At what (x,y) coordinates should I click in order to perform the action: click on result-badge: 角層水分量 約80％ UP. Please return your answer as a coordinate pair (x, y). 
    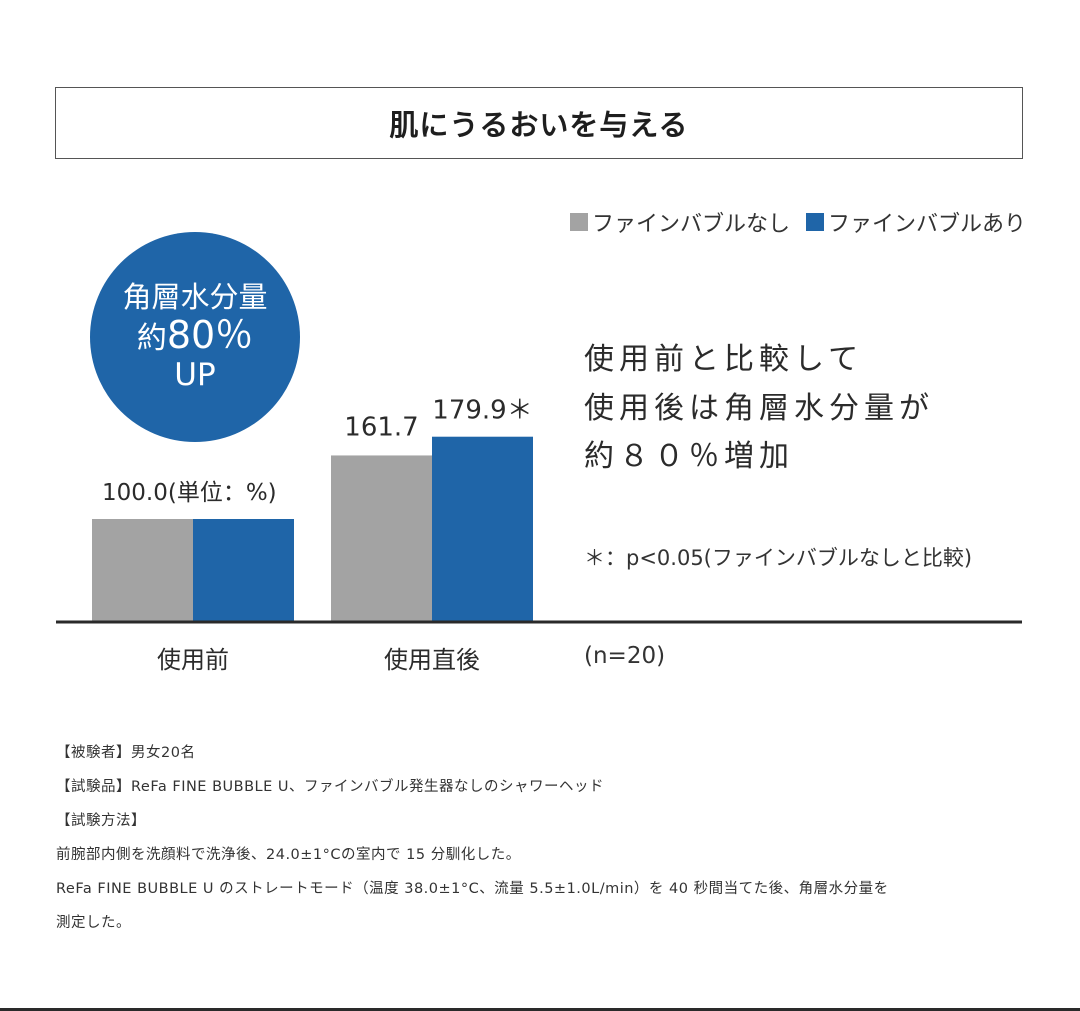
    Looking at the image, I should click on (195, 337).